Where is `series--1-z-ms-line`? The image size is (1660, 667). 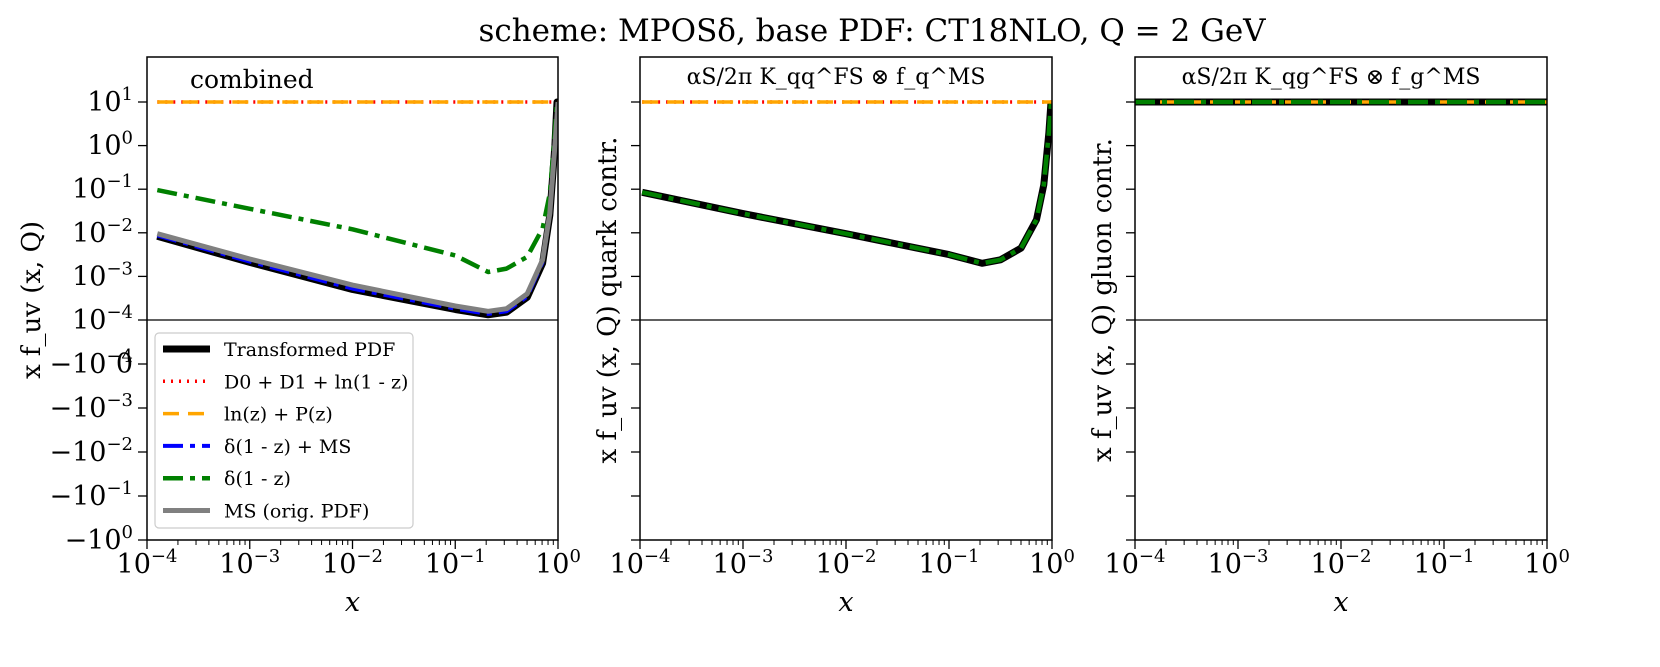
series--1-z-ms-line is located at coordinates (357, 208).